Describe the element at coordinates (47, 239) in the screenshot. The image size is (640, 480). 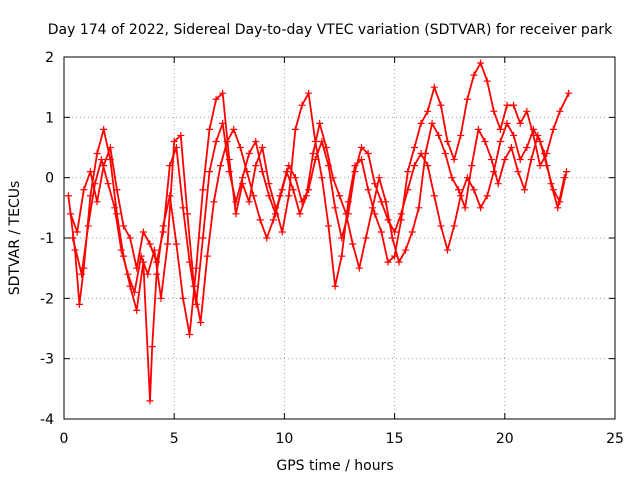
I see `y-tick-label: -1` at that location.